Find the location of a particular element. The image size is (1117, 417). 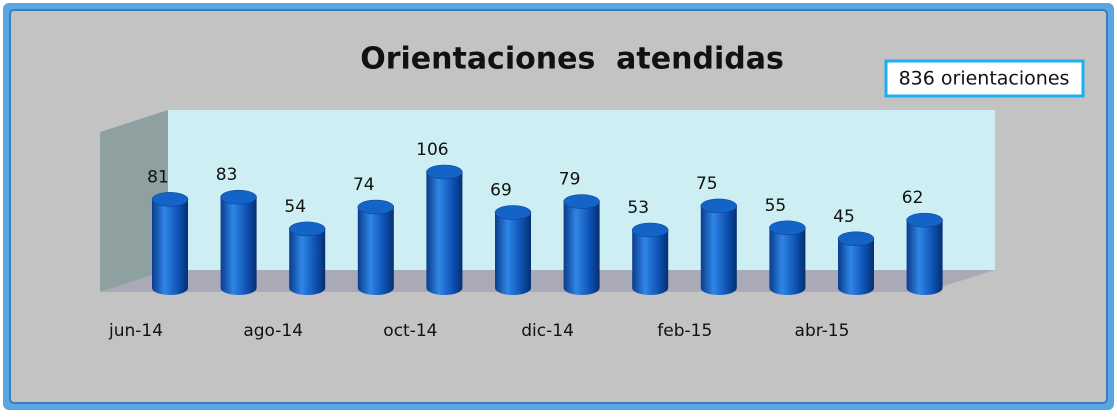

value-label: 83 is located at coordinates (227, 175).